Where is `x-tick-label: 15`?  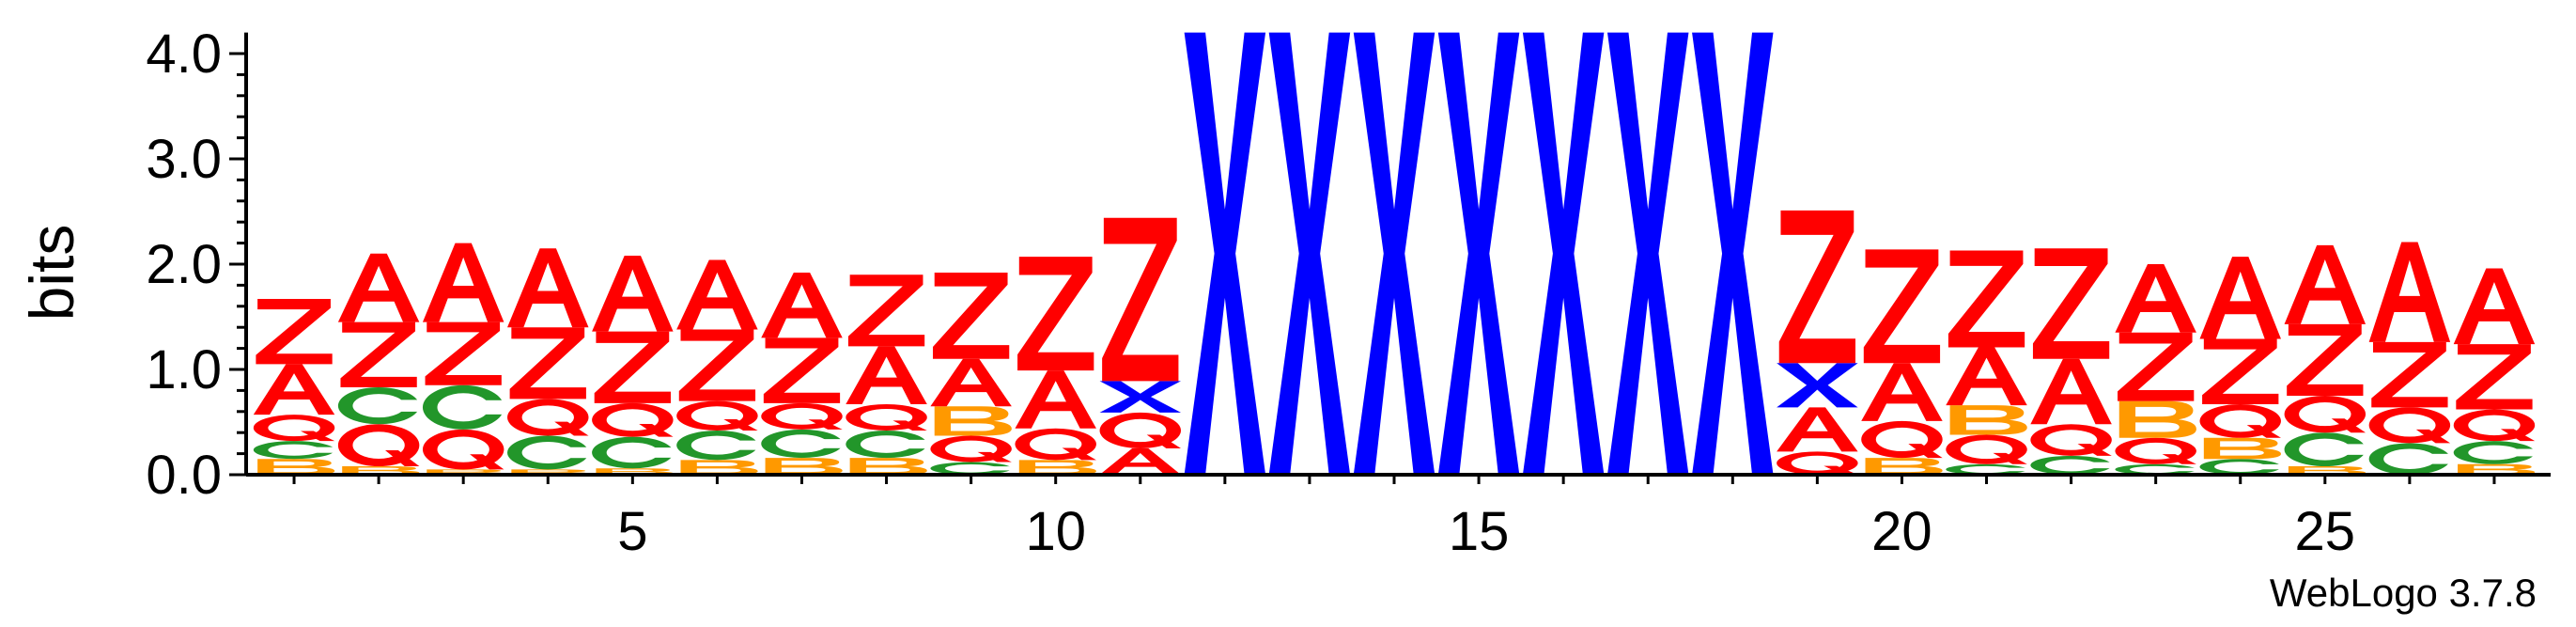 x-tick-label: 15 is located at coordinates (1480, 531).